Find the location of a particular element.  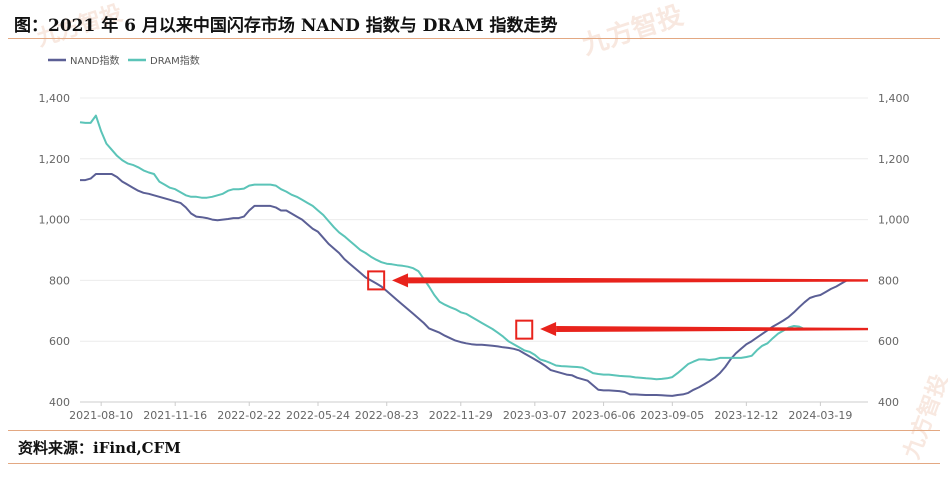

x-tick-label: 2023-03-07 is located at coordinates (535, 415).